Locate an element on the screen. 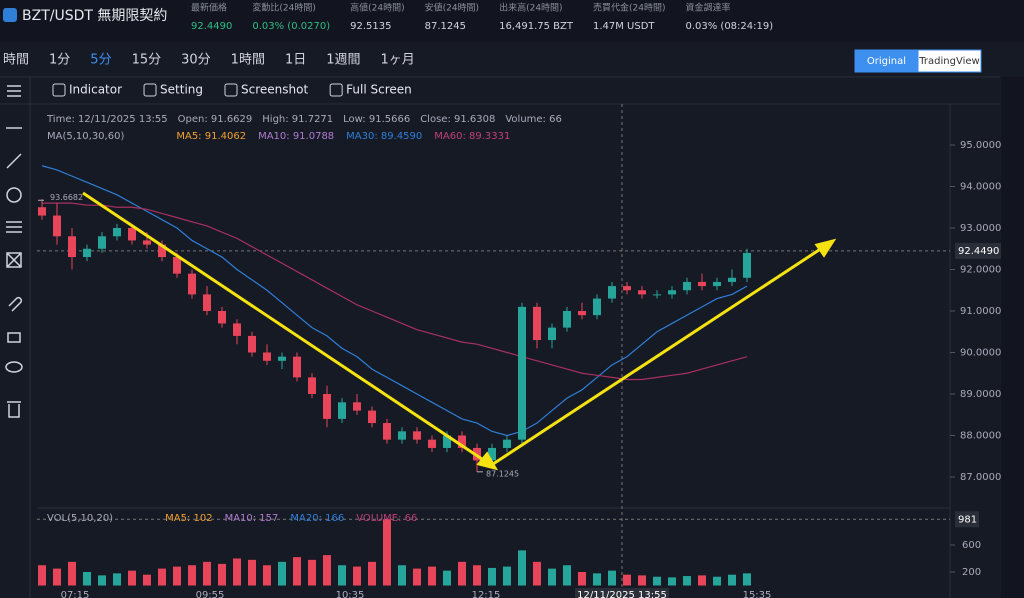 The image size is (1024, 598). last-price-tag is located at coordinates (978, 250).